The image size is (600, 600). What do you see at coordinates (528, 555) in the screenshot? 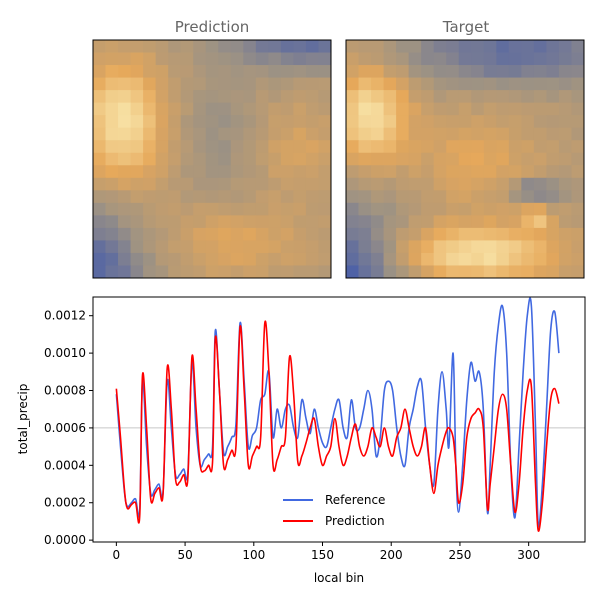
I see `x-tick-label: 300` at bounding box center [528, 555].